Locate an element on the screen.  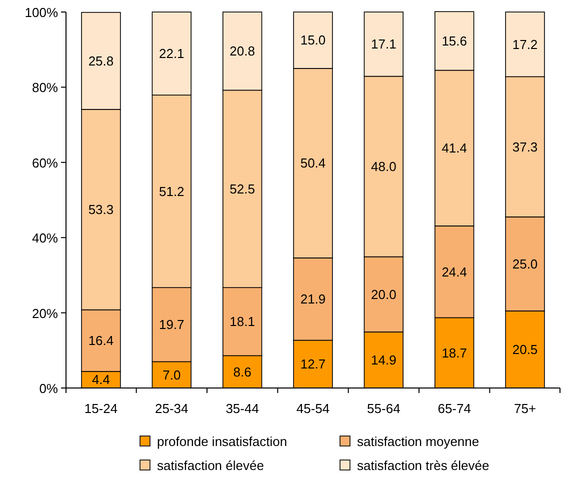
data-label: 7.0 is located at coordinates (171, 374).